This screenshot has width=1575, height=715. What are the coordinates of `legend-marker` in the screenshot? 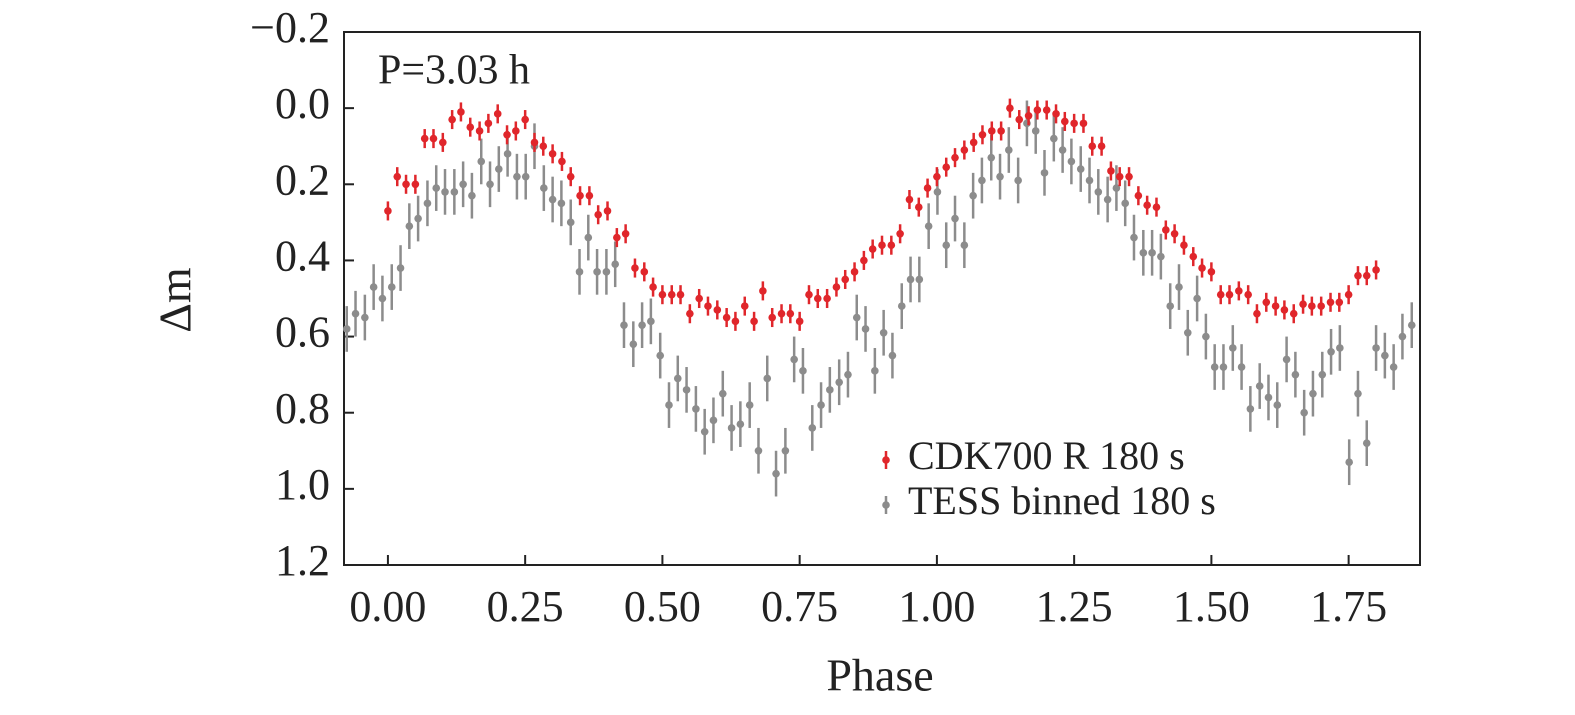 It's located at (886, 505).